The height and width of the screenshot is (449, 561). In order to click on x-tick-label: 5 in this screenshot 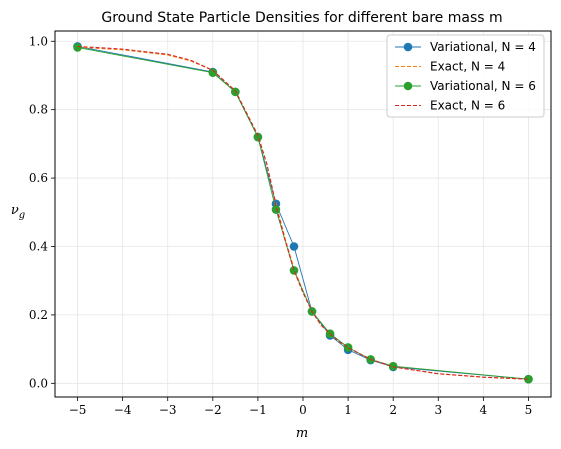, I will do `click(529, 410)`.